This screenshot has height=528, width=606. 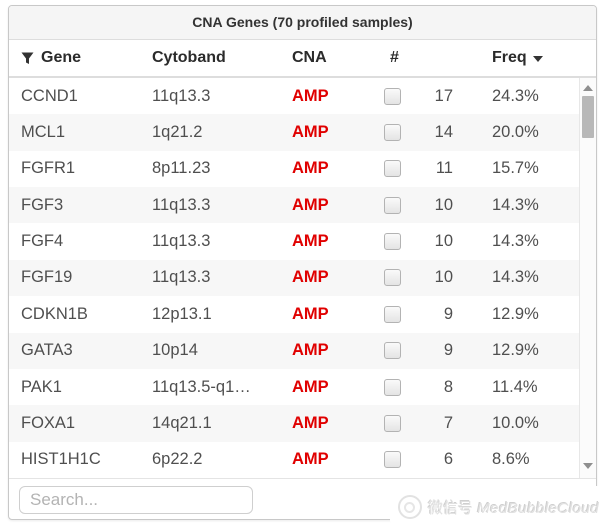 What do you see at coordinates (587, 278) in the screenshot?
I see `vertical-scrollbar` at bounding box center [587, 278].